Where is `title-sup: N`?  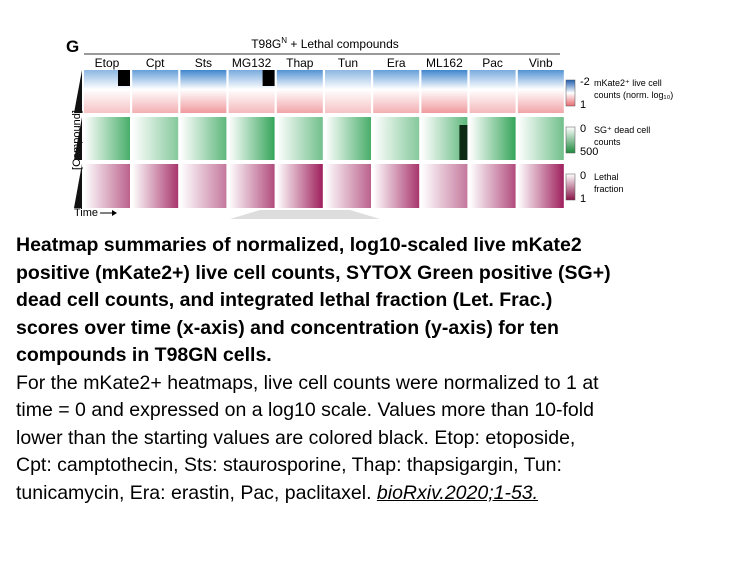
title-sup: N is located at coordinates (284, 40).